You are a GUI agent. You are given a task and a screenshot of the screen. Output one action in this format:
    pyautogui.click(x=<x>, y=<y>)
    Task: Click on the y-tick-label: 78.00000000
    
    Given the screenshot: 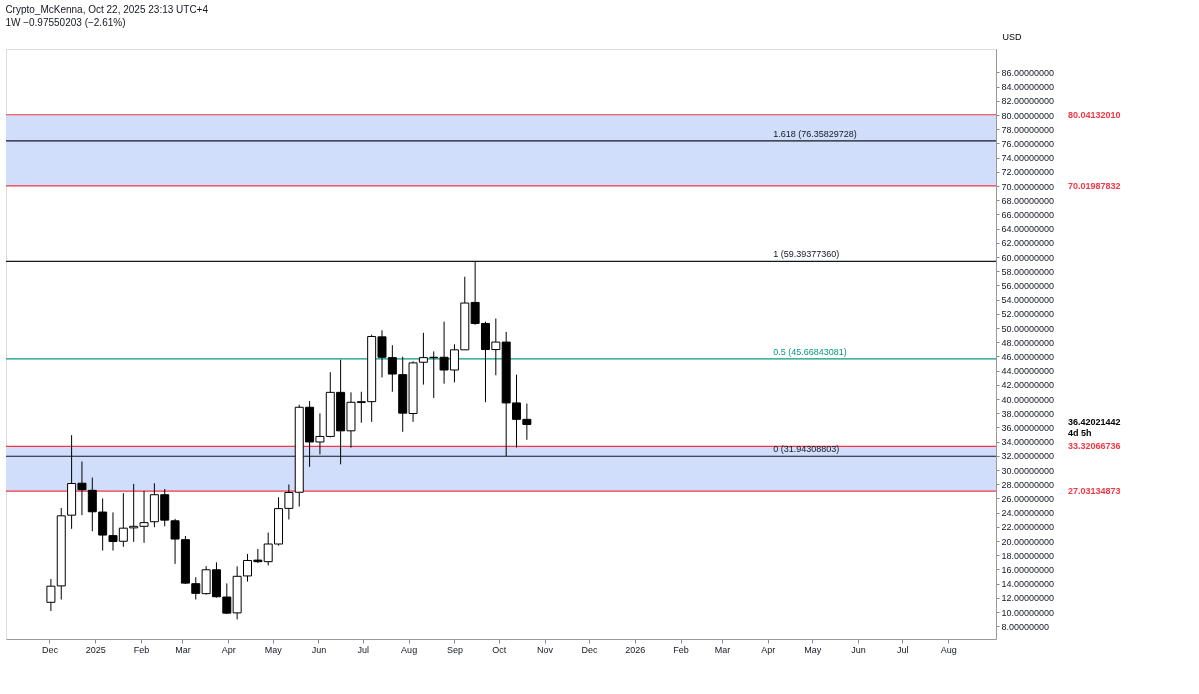 What is the action you would take?
    pyautogui.click(x=1028, y=129)
    